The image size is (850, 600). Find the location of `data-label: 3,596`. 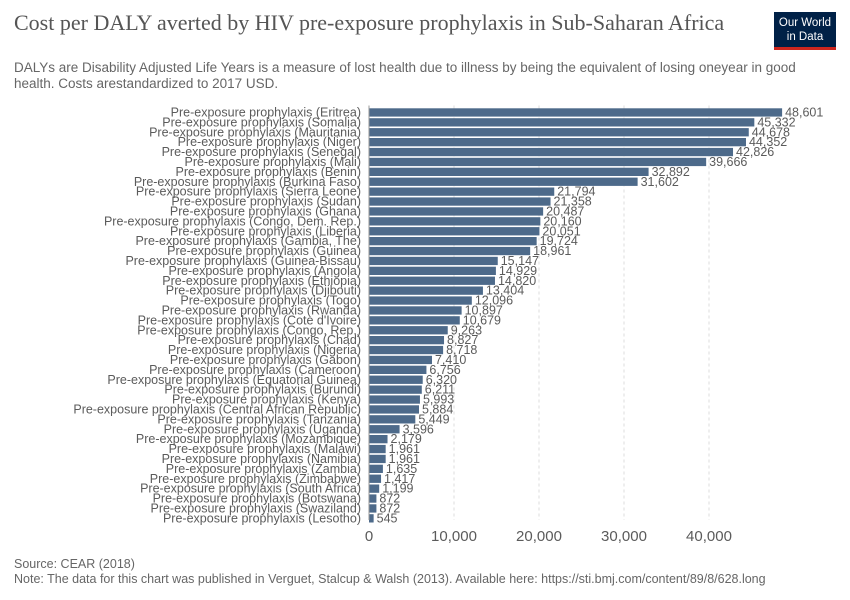

data-label: 3,596 is located at coordinates (418, 429).